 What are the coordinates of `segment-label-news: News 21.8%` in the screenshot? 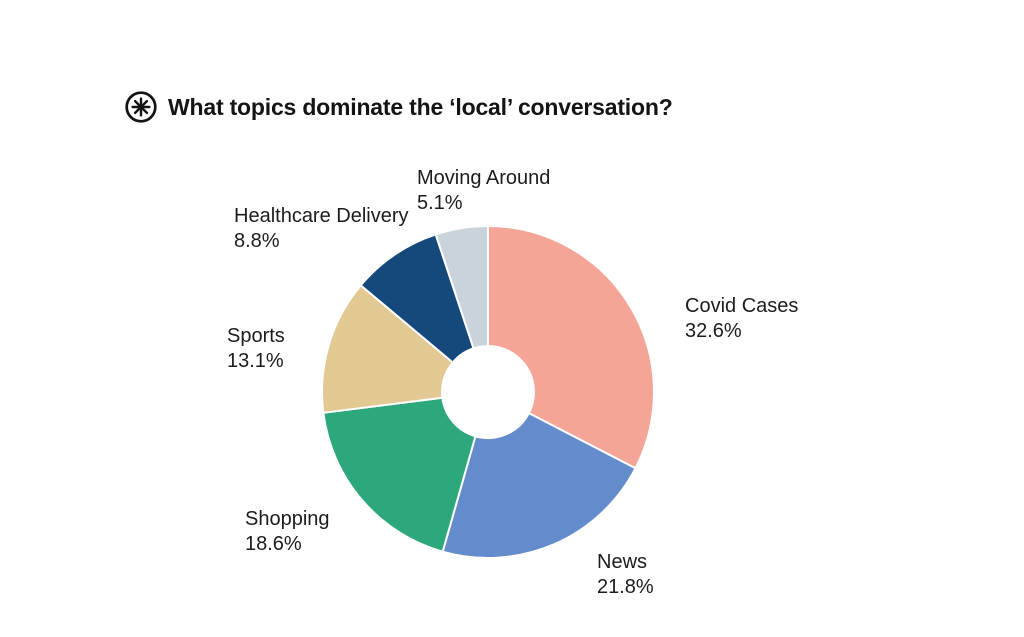 It's located at (625, 575).